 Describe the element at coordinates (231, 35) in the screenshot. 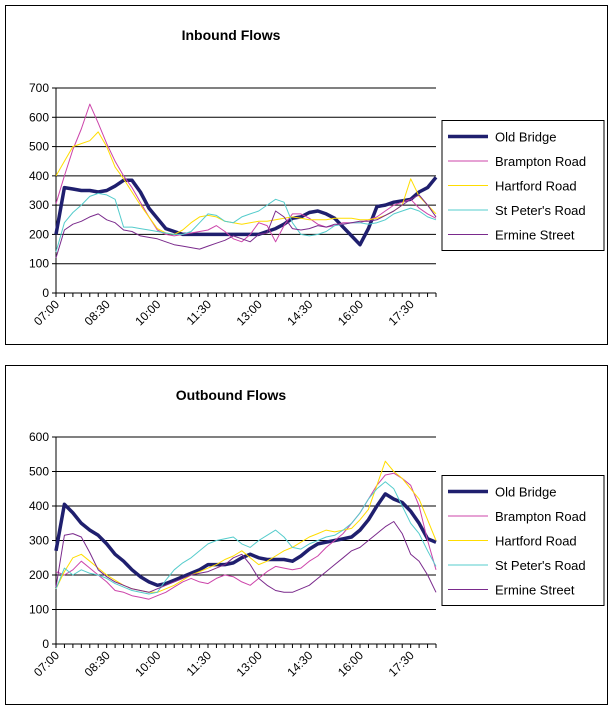

I see `chart-title: Inbound Flows` at that location.